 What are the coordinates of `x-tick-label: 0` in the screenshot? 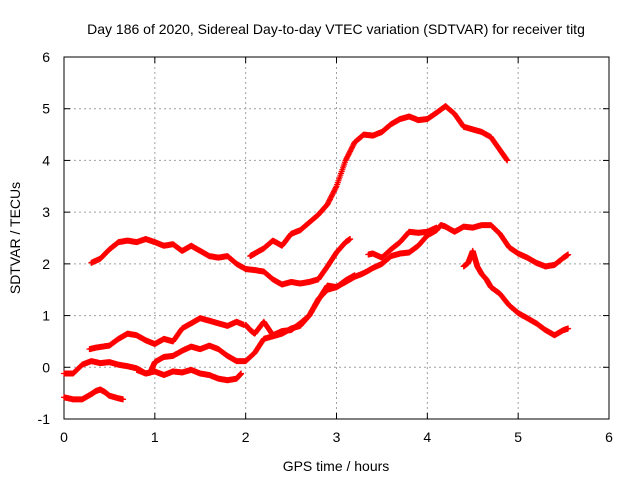 It's located at (64, 437).